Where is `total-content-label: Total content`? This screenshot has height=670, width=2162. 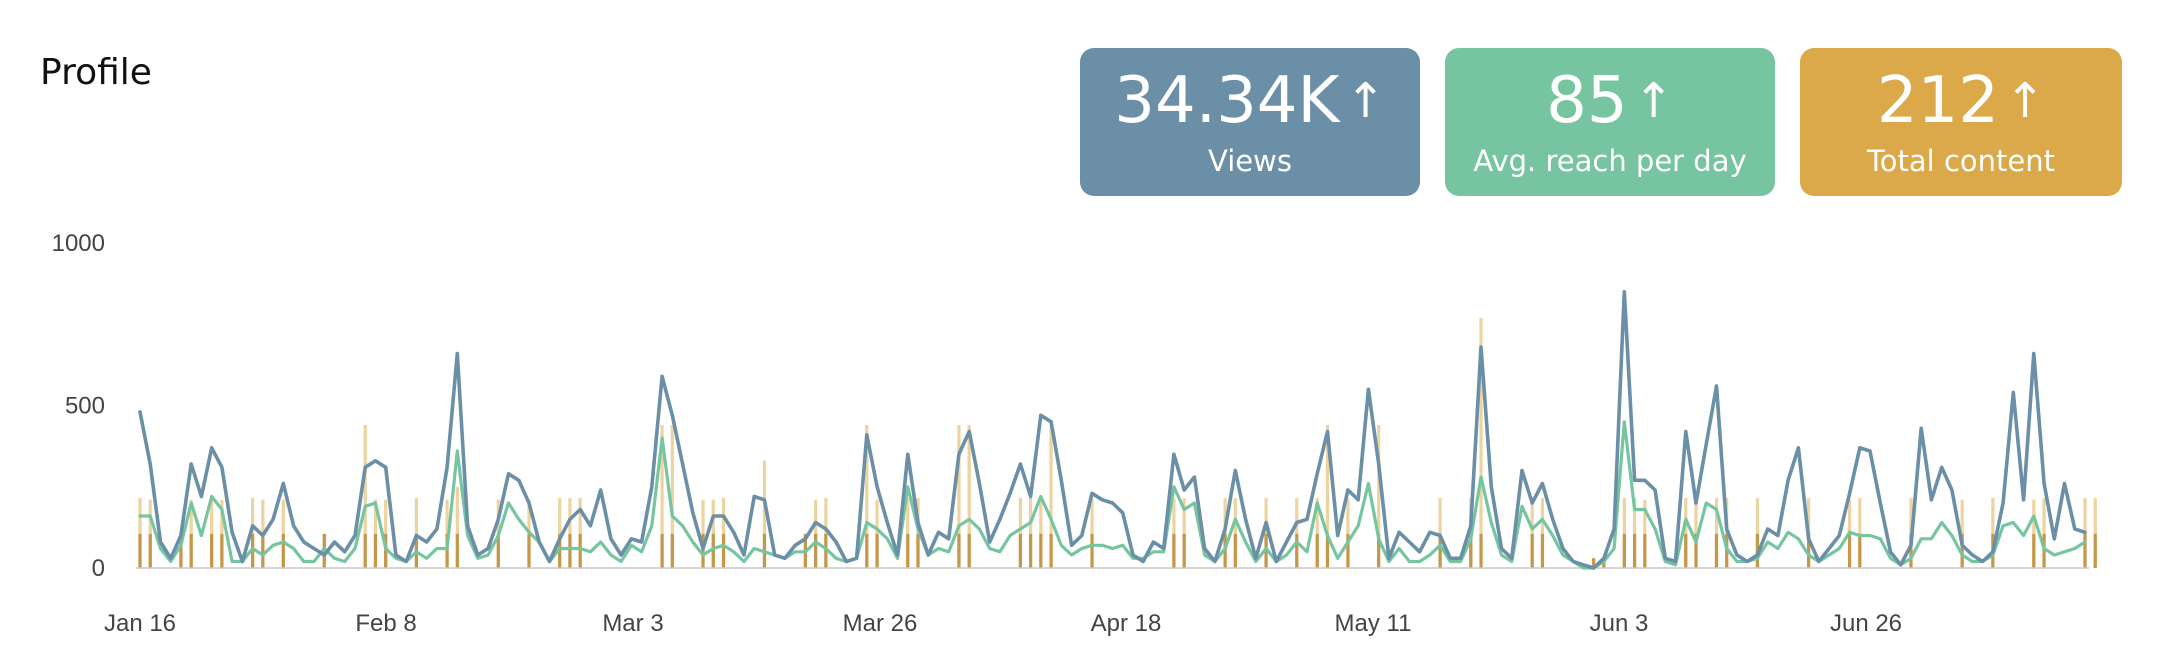 total-content-label: Total content is located at coordinates (1961, 161).